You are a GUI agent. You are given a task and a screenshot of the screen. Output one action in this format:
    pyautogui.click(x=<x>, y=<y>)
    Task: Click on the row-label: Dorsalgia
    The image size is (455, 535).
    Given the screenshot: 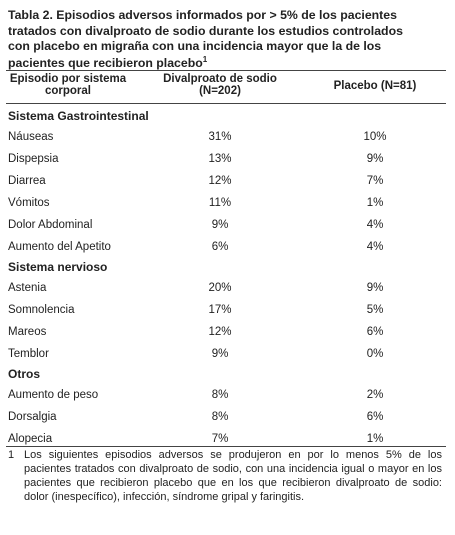 What is the action you would take?
    pyautogui.click(x=32, y=417)
    